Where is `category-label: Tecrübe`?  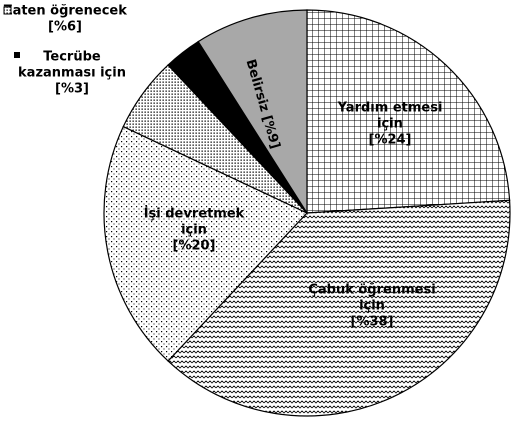
category-label: Tecrübe is located at coordinates (72, 57).